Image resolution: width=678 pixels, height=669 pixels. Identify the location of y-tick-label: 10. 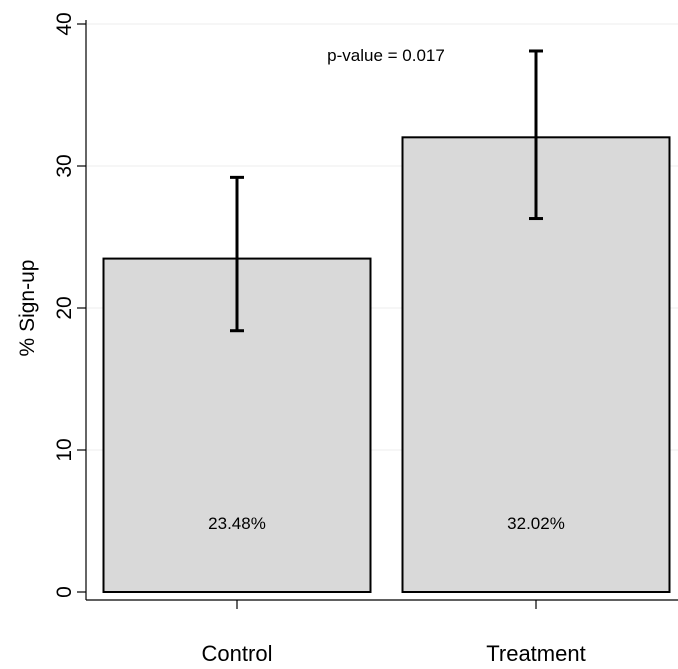
(64, 449).